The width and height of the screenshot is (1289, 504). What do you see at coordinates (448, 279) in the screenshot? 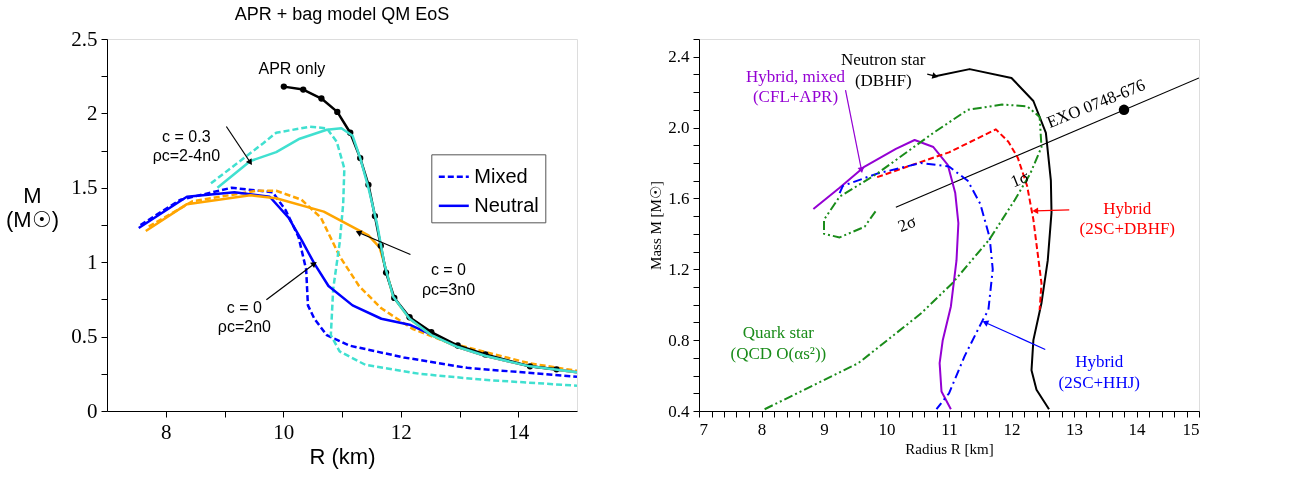
I see `annotation: c = 0 ρc=3n0` at bounding box center [448, 279].